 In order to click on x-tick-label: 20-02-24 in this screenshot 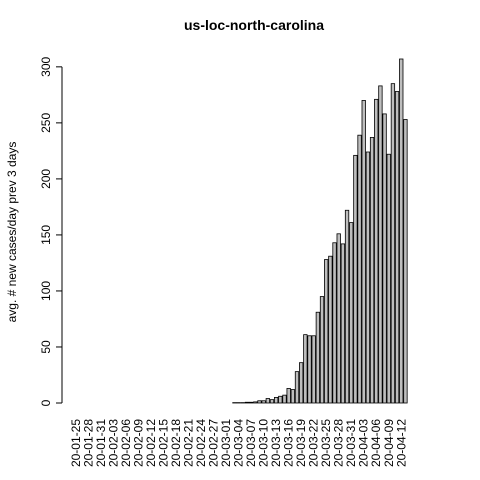, I will do `click(201, 443)`.